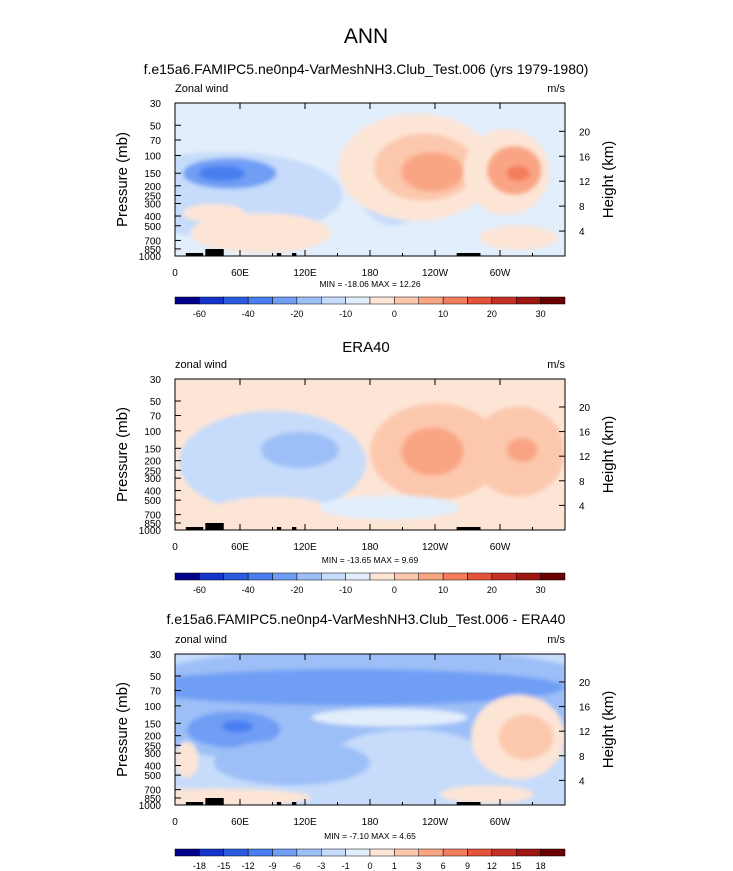 The image size is (733, 871). What do you see at coordinates (435, 822) in the screenshot?
I see `lon-tick-label: 120W` at bounding box center [435, 822].